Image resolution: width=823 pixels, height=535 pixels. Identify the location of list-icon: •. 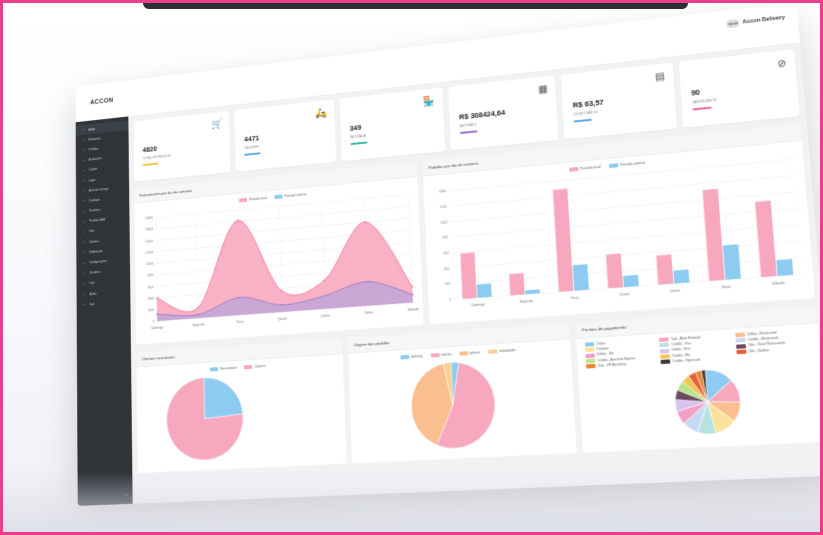
(83, 150).